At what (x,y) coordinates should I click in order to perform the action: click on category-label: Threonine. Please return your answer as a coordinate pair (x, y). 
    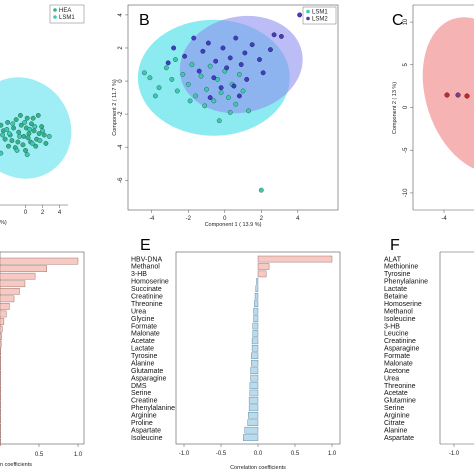
    Looking at the image, I should click on (147, 304).